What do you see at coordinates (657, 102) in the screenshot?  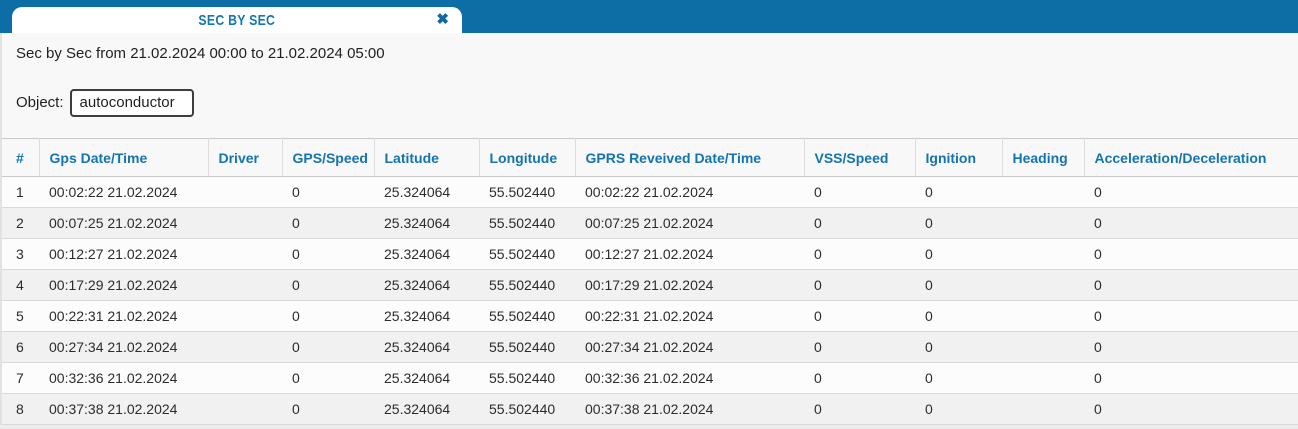 I see `object-row: Object:` at bounding box center [657, 102].